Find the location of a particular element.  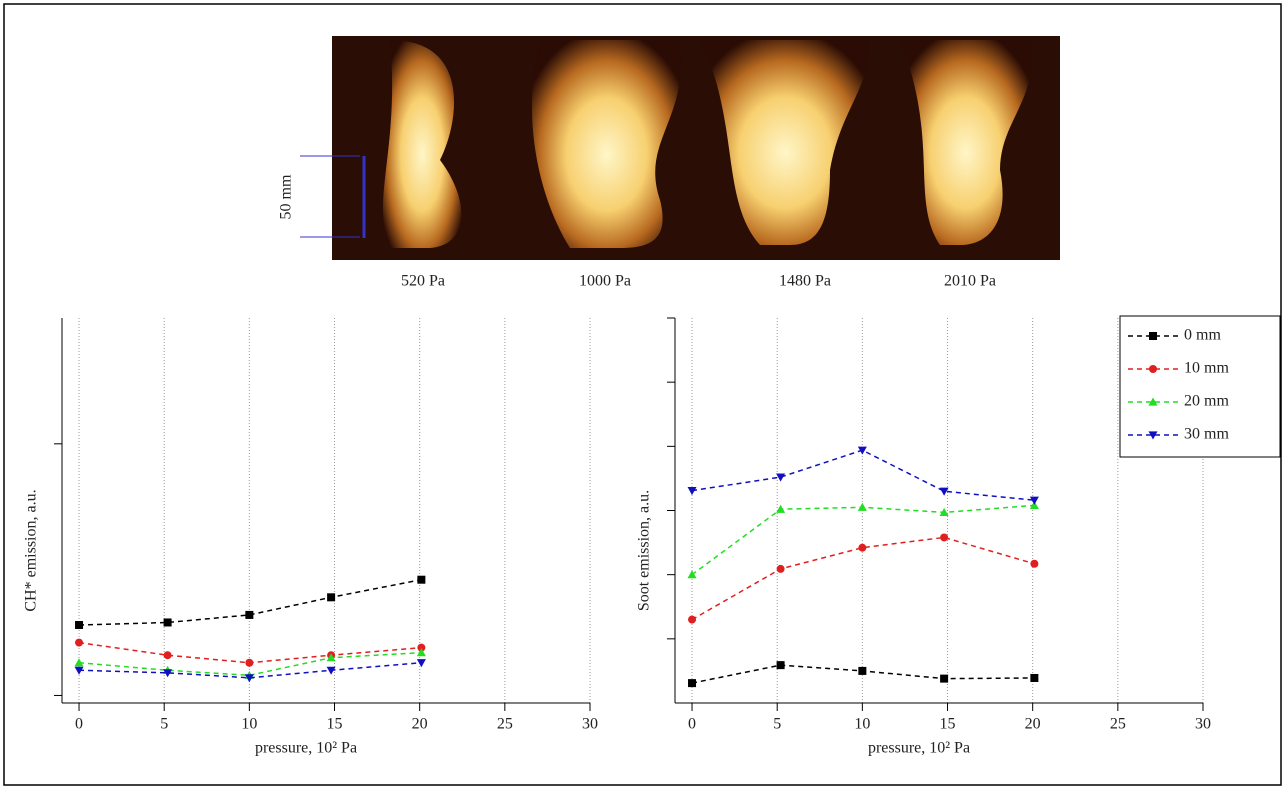

y-axis-label: CH* emission, a.u. is located at coordinates (31, 550).